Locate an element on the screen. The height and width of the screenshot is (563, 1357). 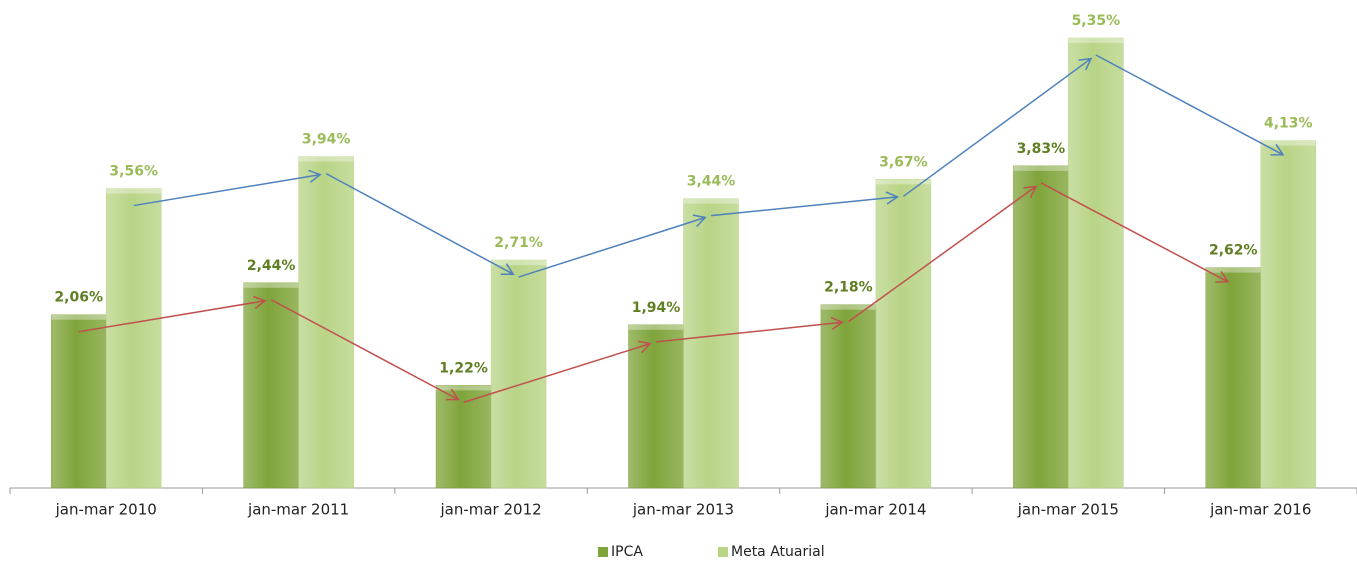
value-label: 4,13% is located at coordinates (1288, 124).